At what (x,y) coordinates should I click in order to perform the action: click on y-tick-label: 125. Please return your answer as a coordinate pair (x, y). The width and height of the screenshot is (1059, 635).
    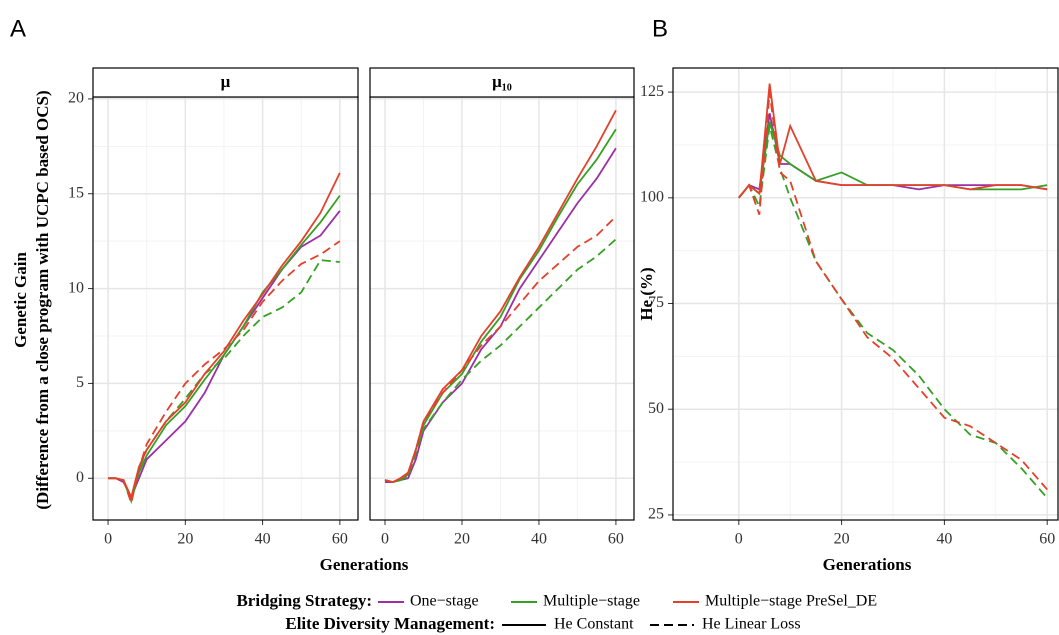
    Looking at the image, I should click on (652, 91).